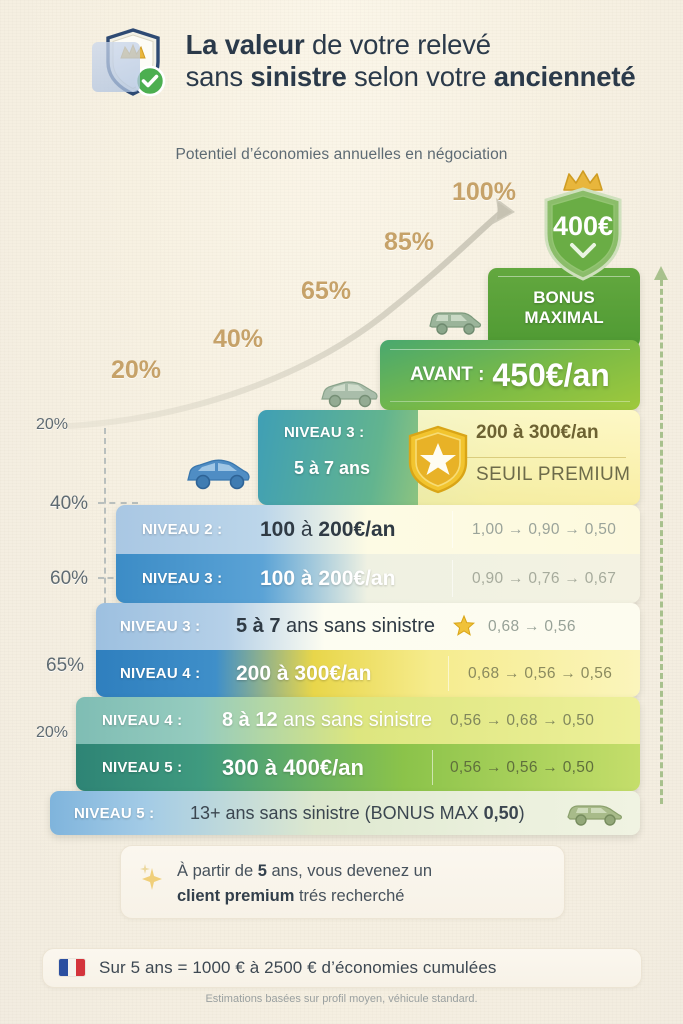  What do you see at coordinates (326, 291) in the screenshot?
I see `curve-label-65: 65%` at bounding box center [326, 291].